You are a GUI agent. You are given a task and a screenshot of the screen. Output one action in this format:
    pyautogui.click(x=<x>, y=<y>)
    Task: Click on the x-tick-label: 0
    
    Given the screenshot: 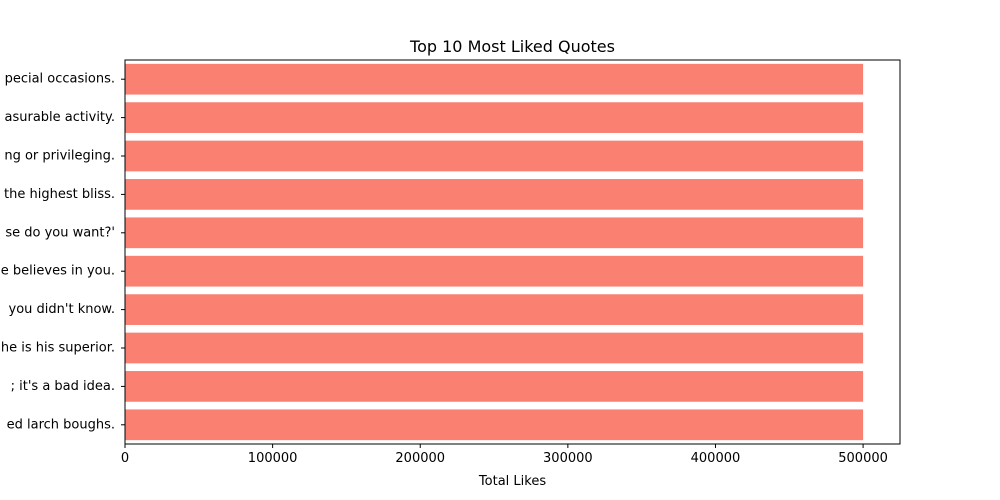 What is the action you would take?
    pyautogui.click(x=125, y=458)
    